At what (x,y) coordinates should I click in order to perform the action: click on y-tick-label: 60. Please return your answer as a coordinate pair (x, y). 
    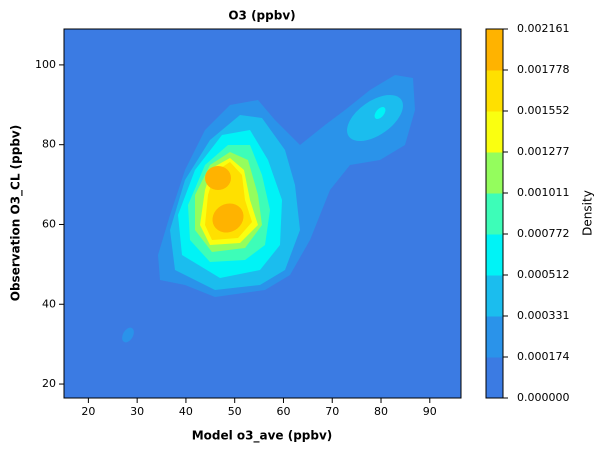
    Looking at the image, I should click on (49, 223).